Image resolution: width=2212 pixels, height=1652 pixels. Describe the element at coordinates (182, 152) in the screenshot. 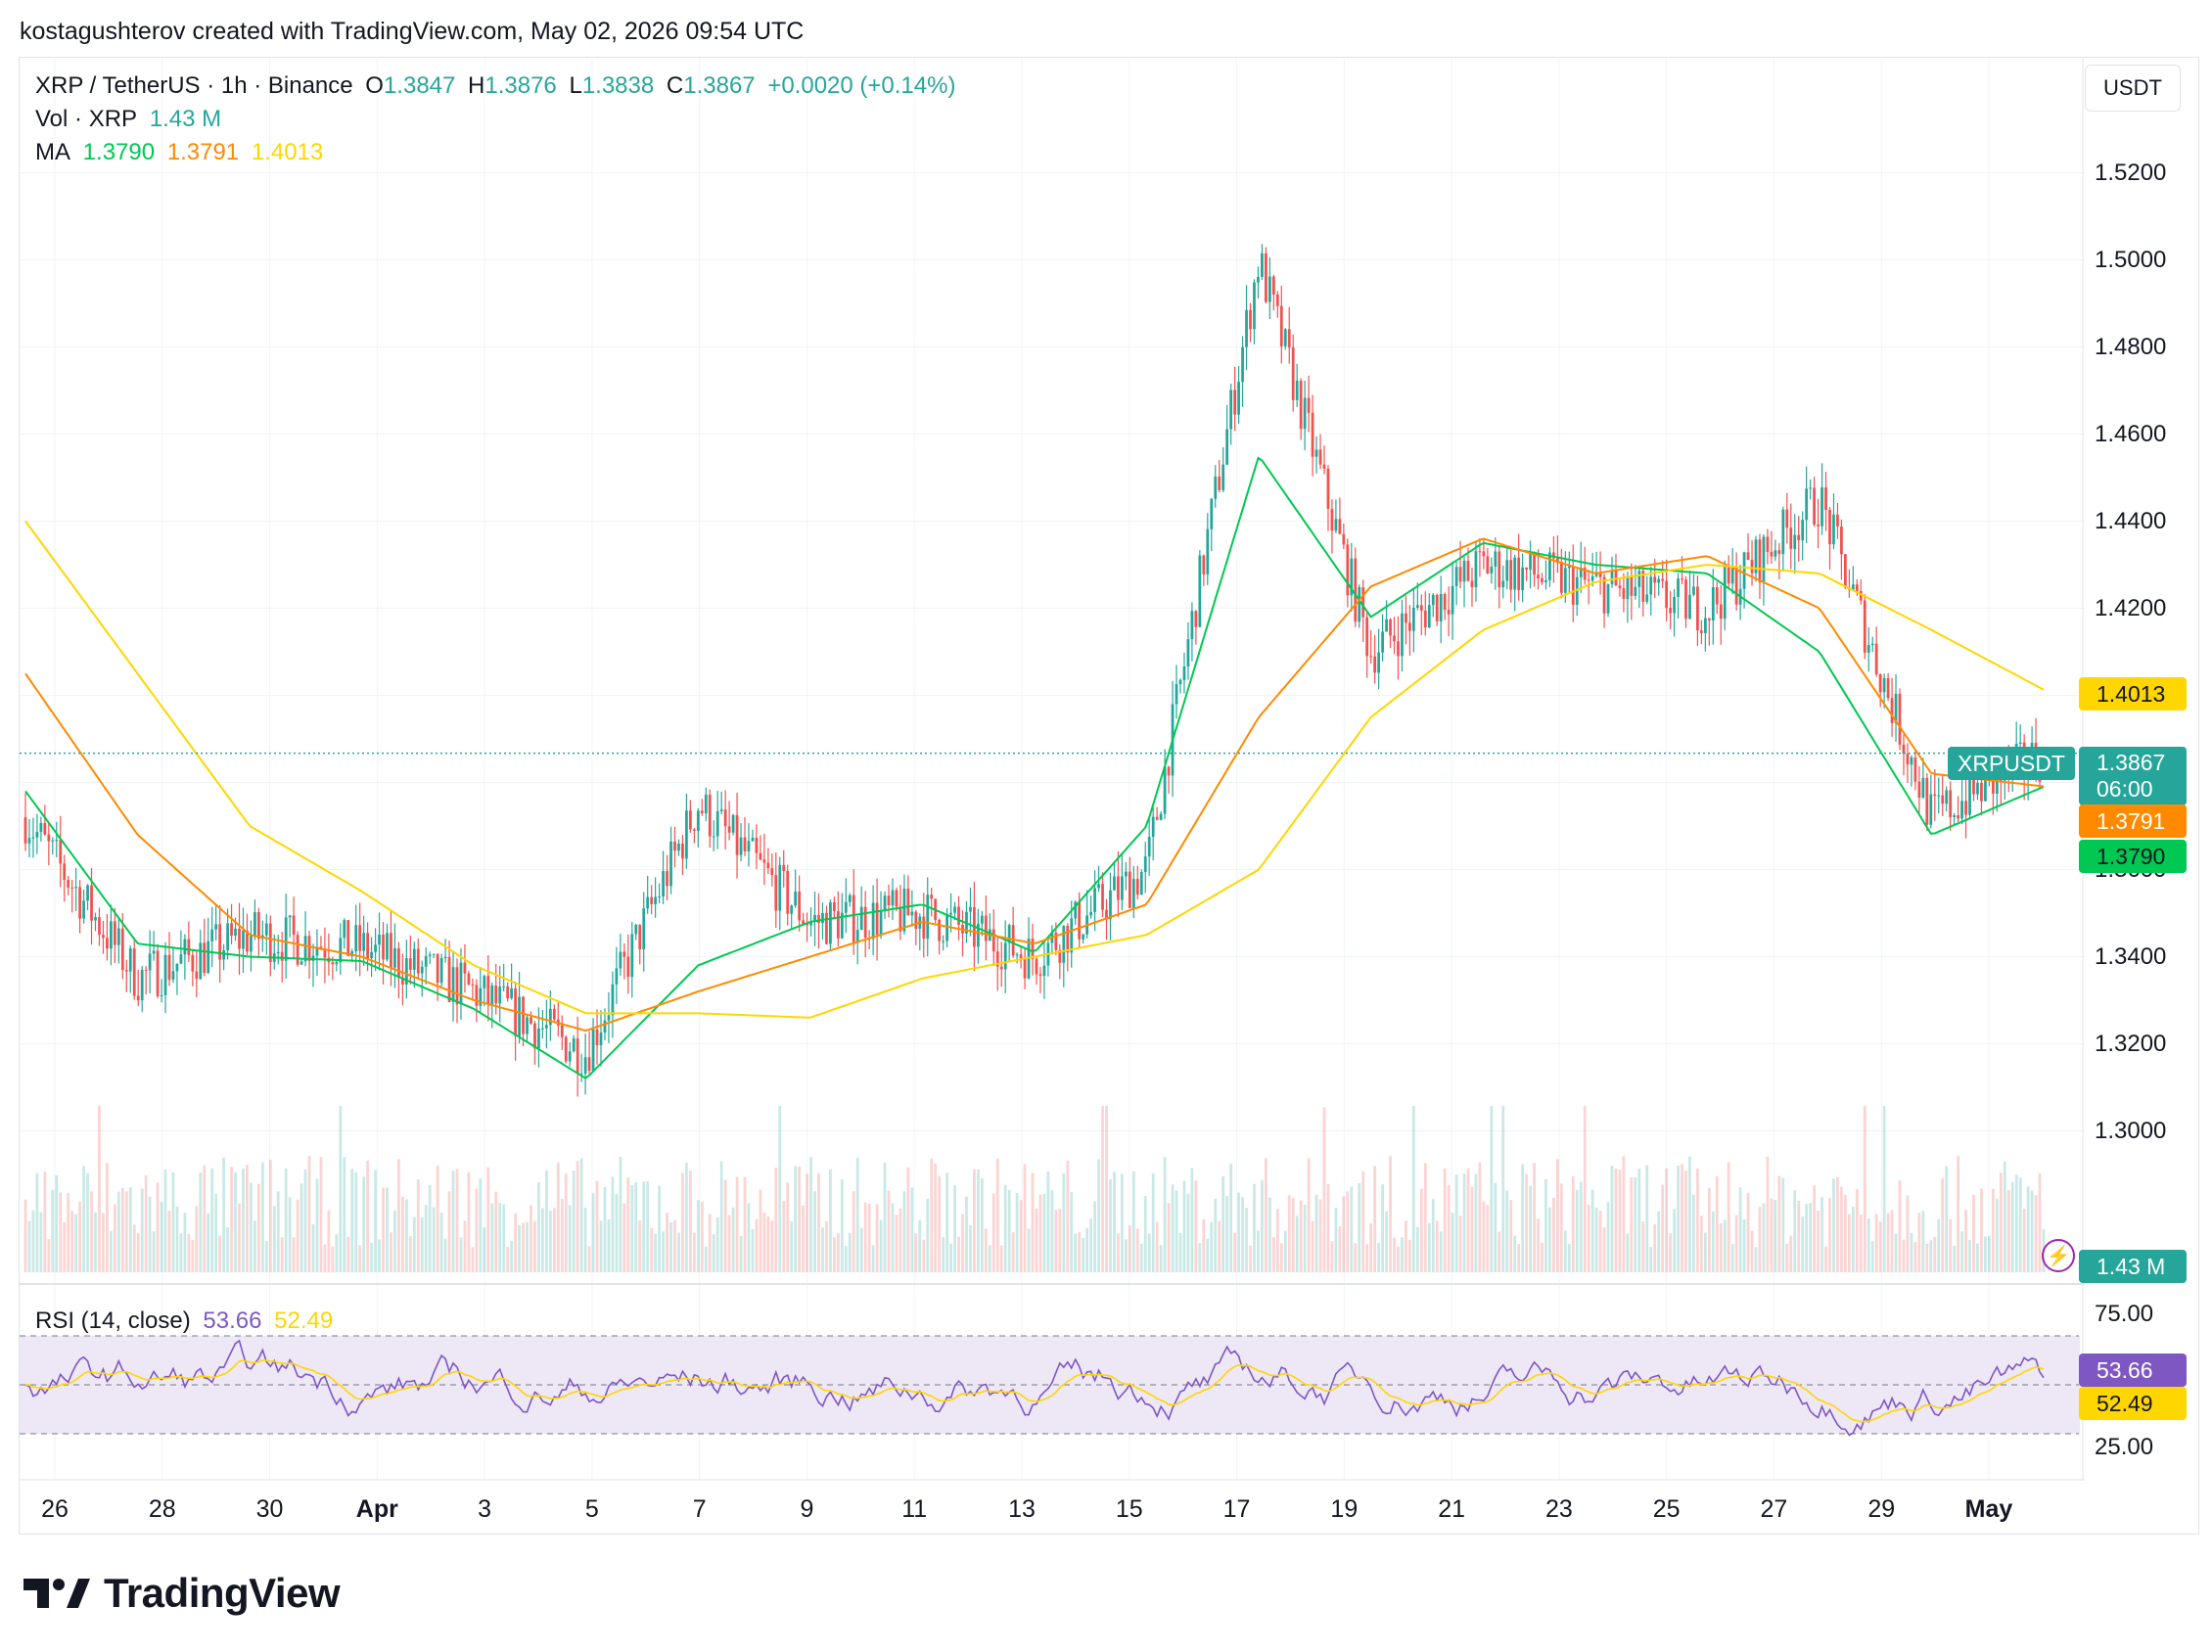

I see `ma-legend: MA 1.3790 1.3791 1.4013` at that location.